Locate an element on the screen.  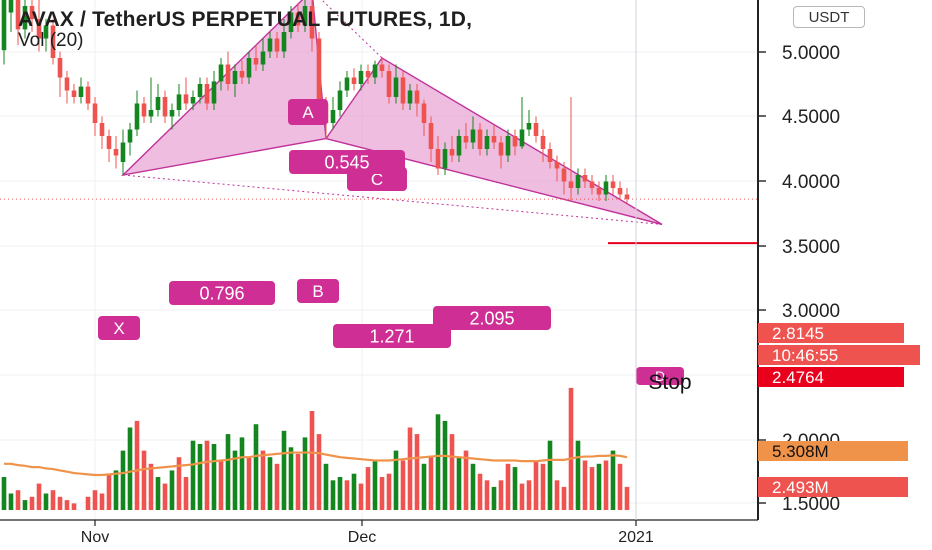
price-tag: 10:46:55 is located at coordinates (839, 355).